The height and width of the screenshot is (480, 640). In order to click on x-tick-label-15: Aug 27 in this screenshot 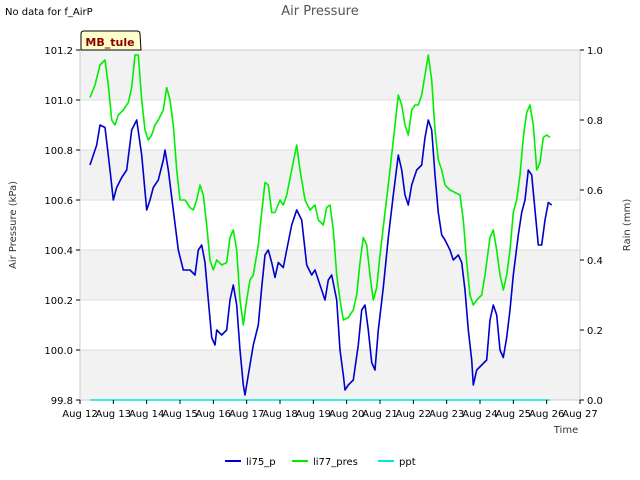, I will do `click(579, 414)`.